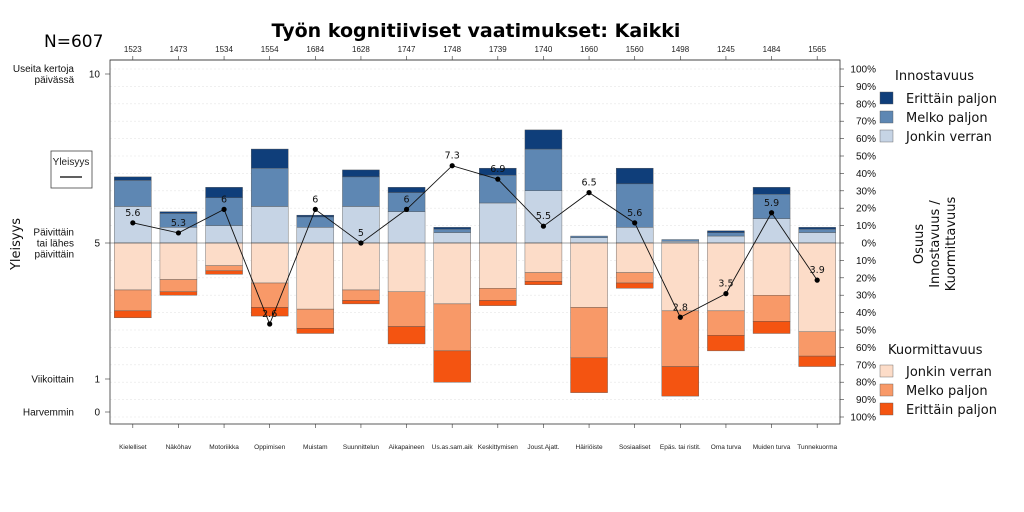 This screenshot has height=512, width=1024. I want to click on y-tick-label: 5, so click(97, 244).